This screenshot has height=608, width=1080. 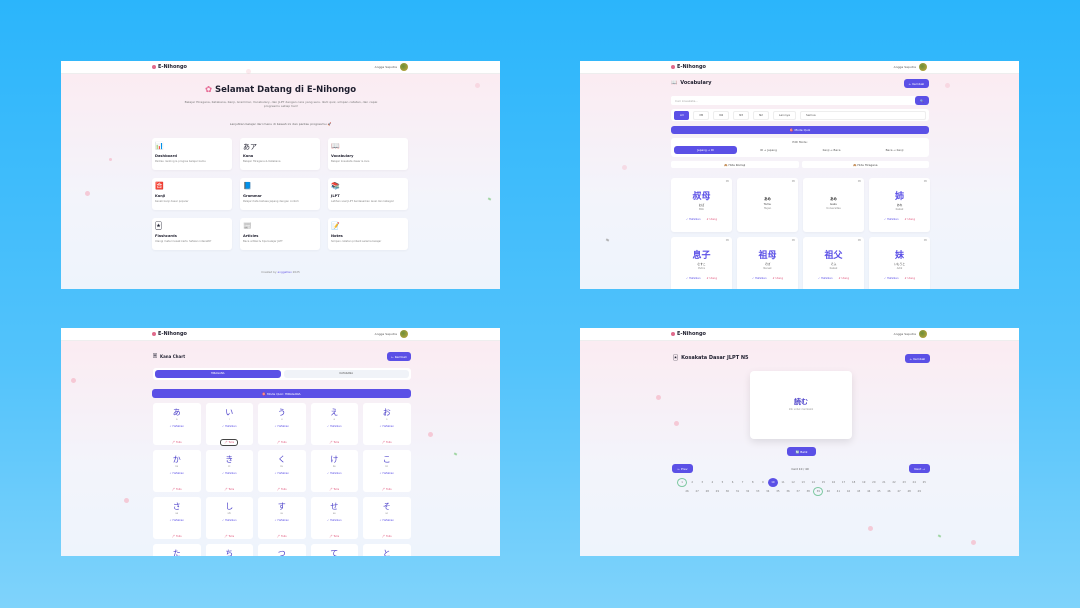 I want to click on page-dot-21: 21, so click(x=884, y=482).